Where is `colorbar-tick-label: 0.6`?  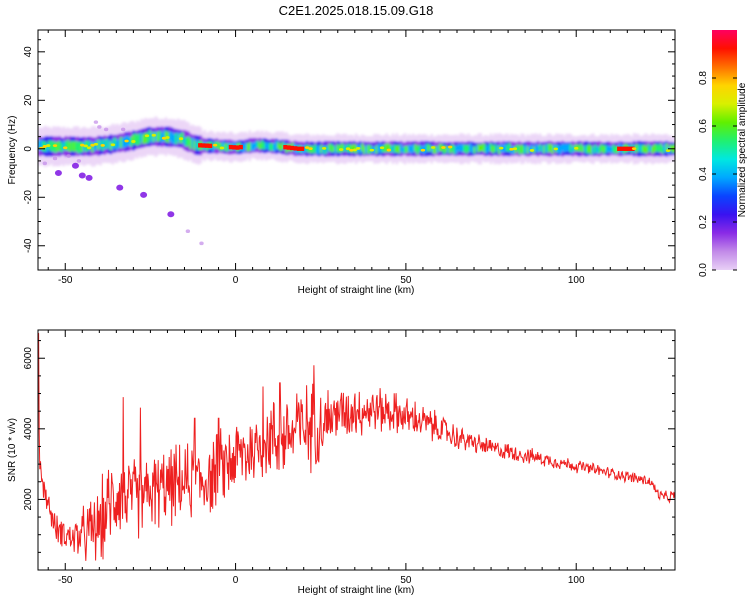
colorbar-tick-label: 0.6 is located at coordinates (703, 126).